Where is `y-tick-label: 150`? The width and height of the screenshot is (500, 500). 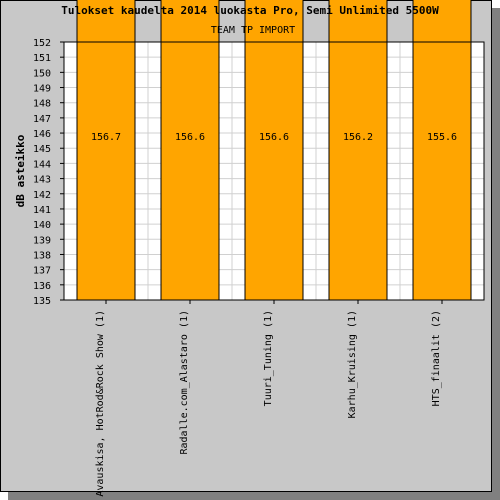 y-tick-label: 150 is located at coordinates (42, 73).